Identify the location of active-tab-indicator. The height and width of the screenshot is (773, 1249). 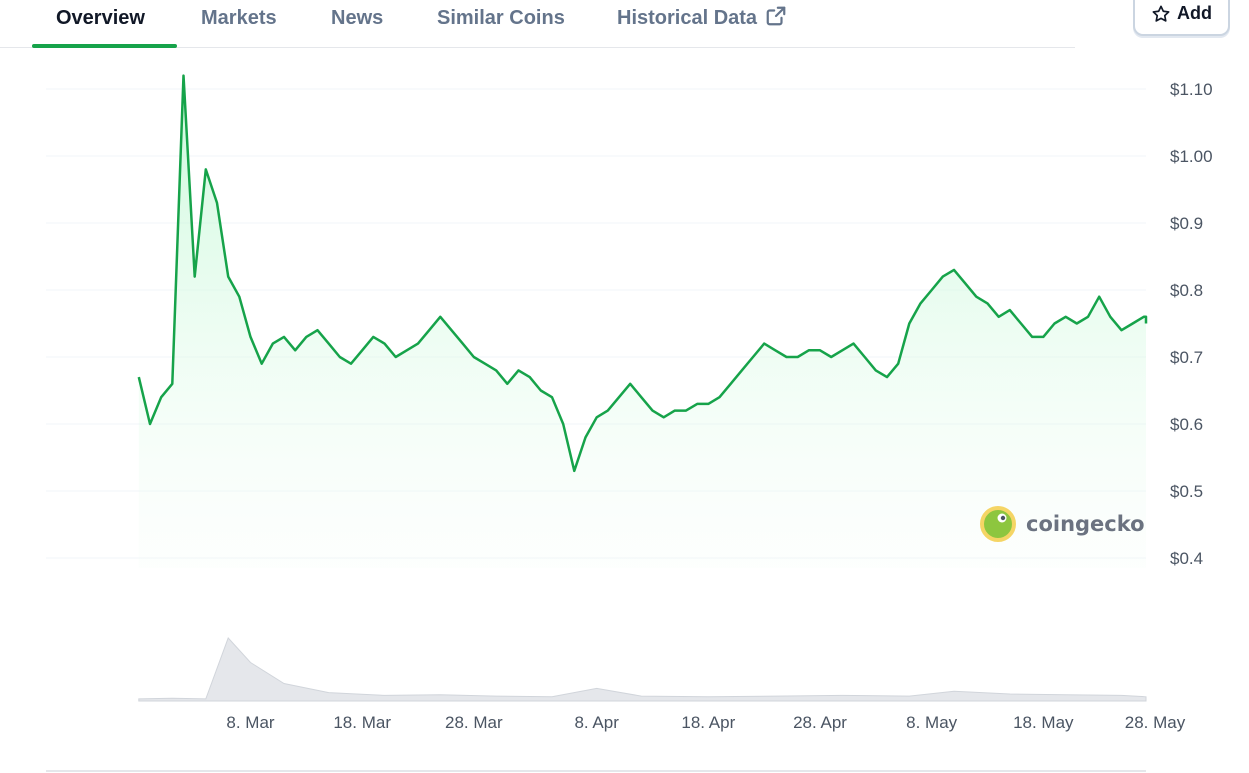
(104, 46).